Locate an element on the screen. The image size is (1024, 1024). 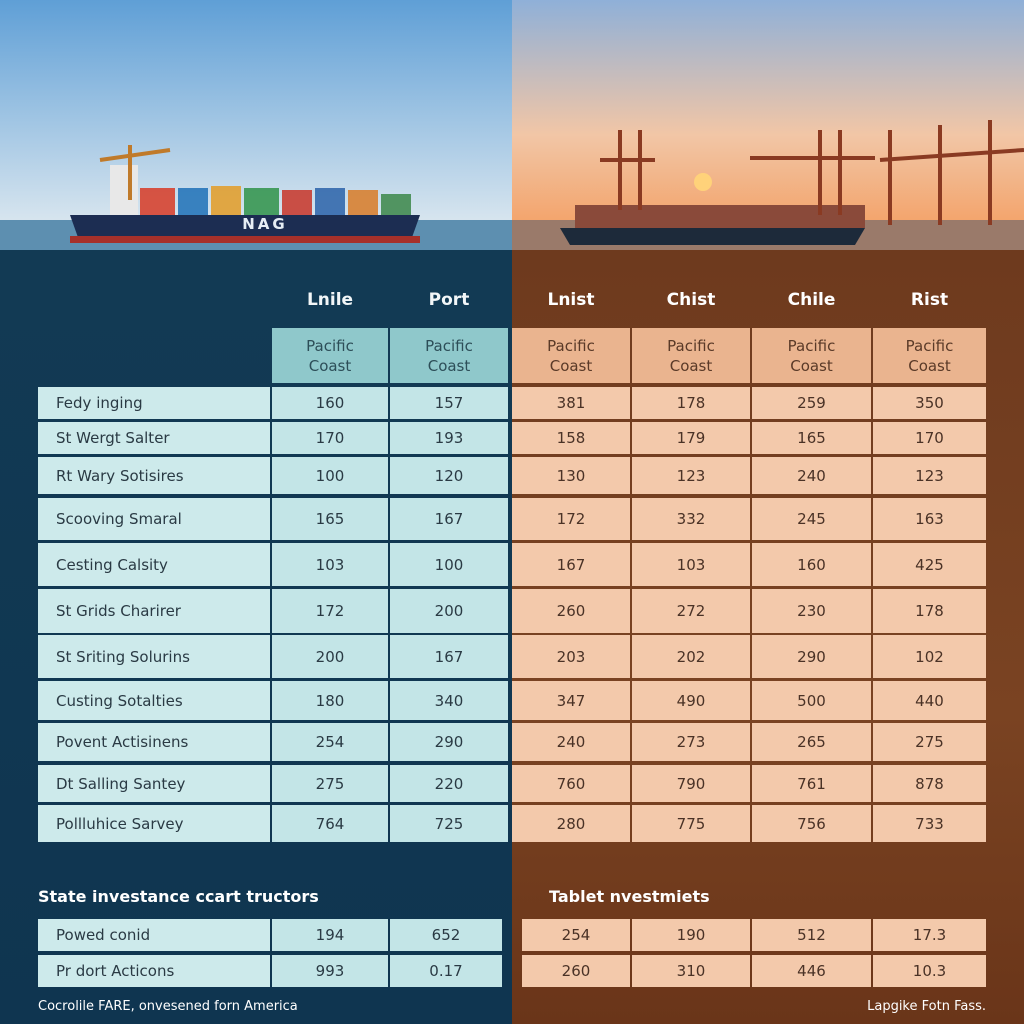
table-cell: 180 is located at coordinates (330, 700).